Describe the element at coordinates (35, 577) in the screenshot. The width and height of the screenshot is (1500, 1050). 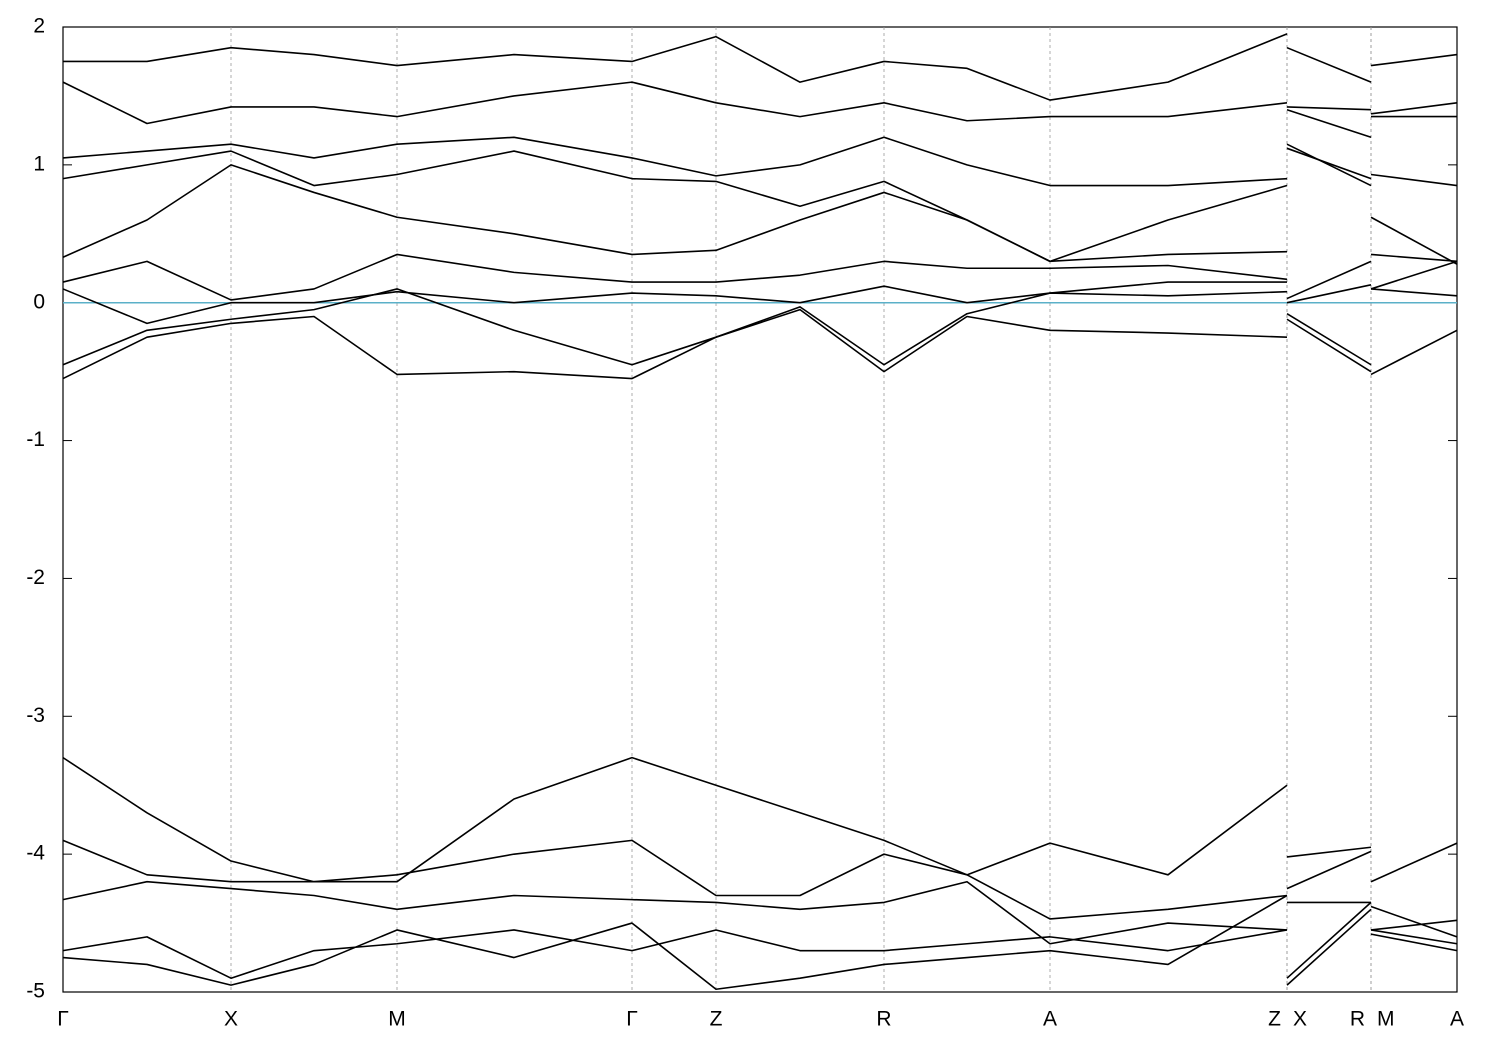
I see `y-tick-label: -2` at that location.